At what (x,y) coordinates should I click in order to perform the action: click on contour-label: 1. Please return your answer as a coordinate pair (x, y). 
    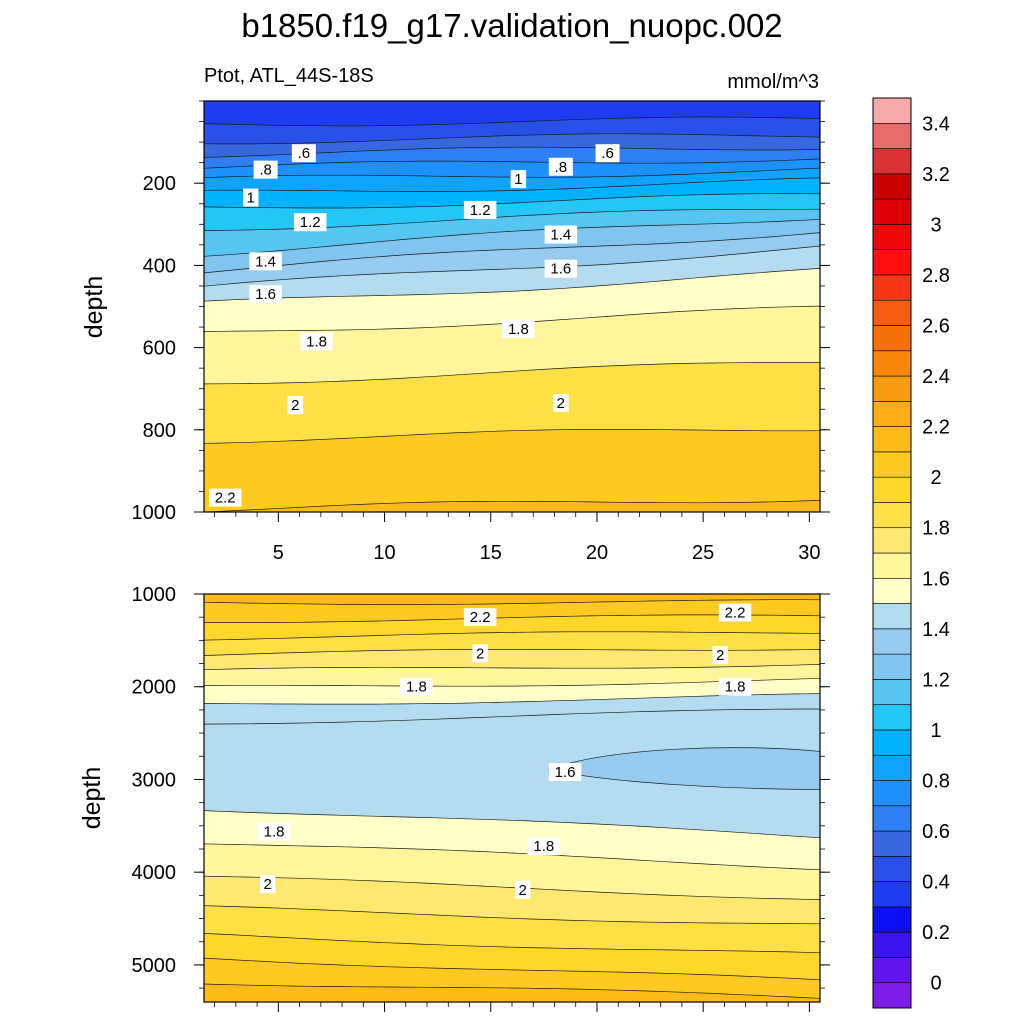
    Looking at the image, I should click on (518, 179).